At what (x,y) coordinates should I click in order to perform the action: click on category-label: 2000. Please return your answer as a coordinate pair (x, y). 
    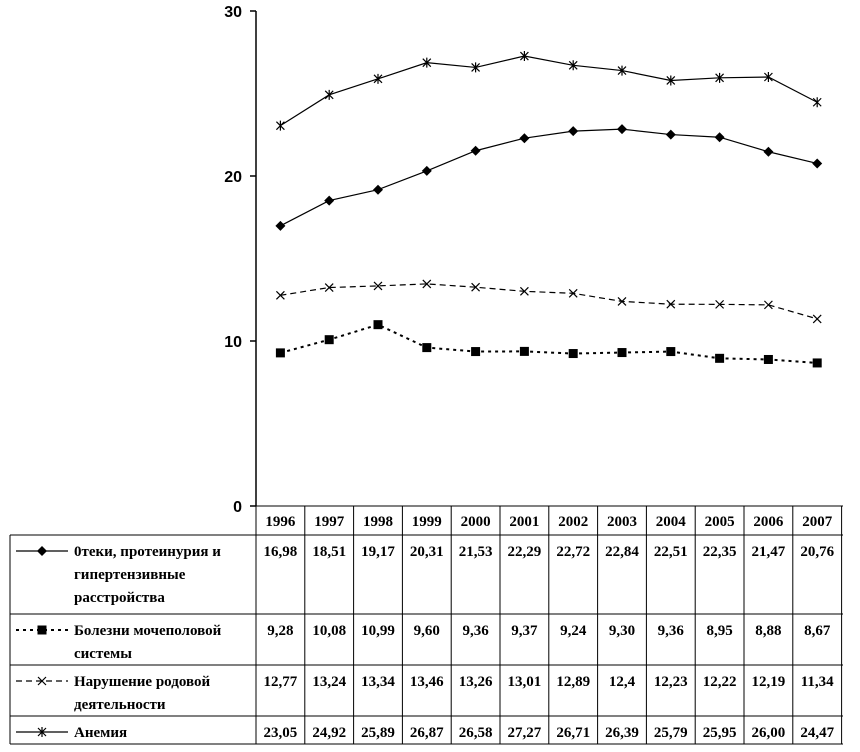
    Looking at the image, I should click on (476, 522).